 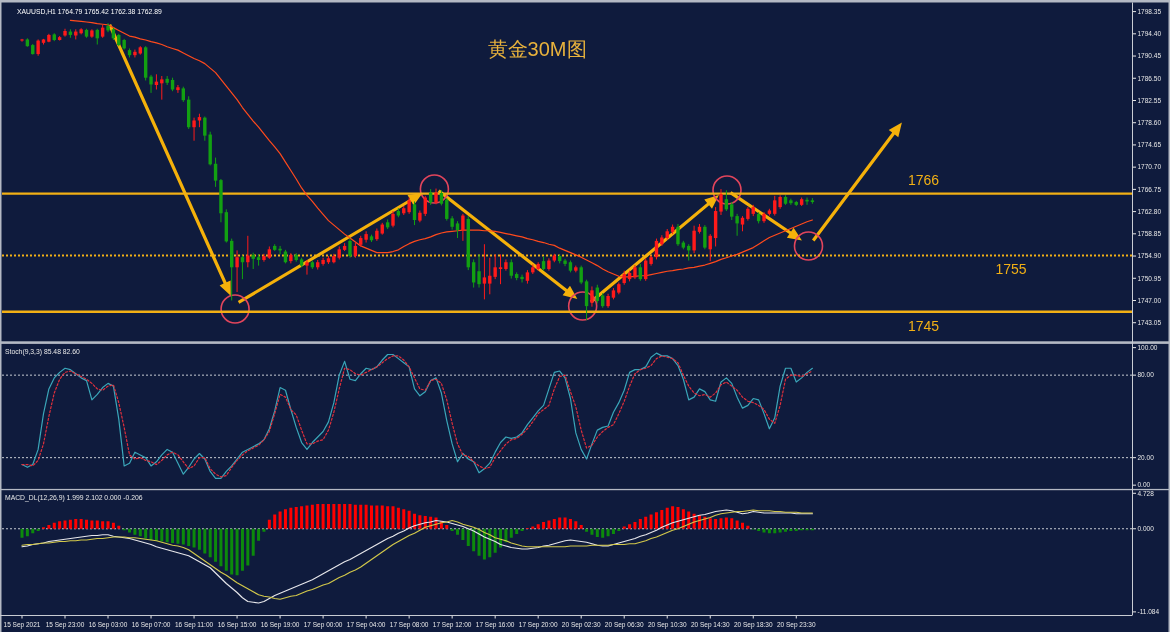 What do you see at coordinates (1011, 269) in the screenshot?
I see `ref-line-label: 1755` at bounding box center [1011, 269].